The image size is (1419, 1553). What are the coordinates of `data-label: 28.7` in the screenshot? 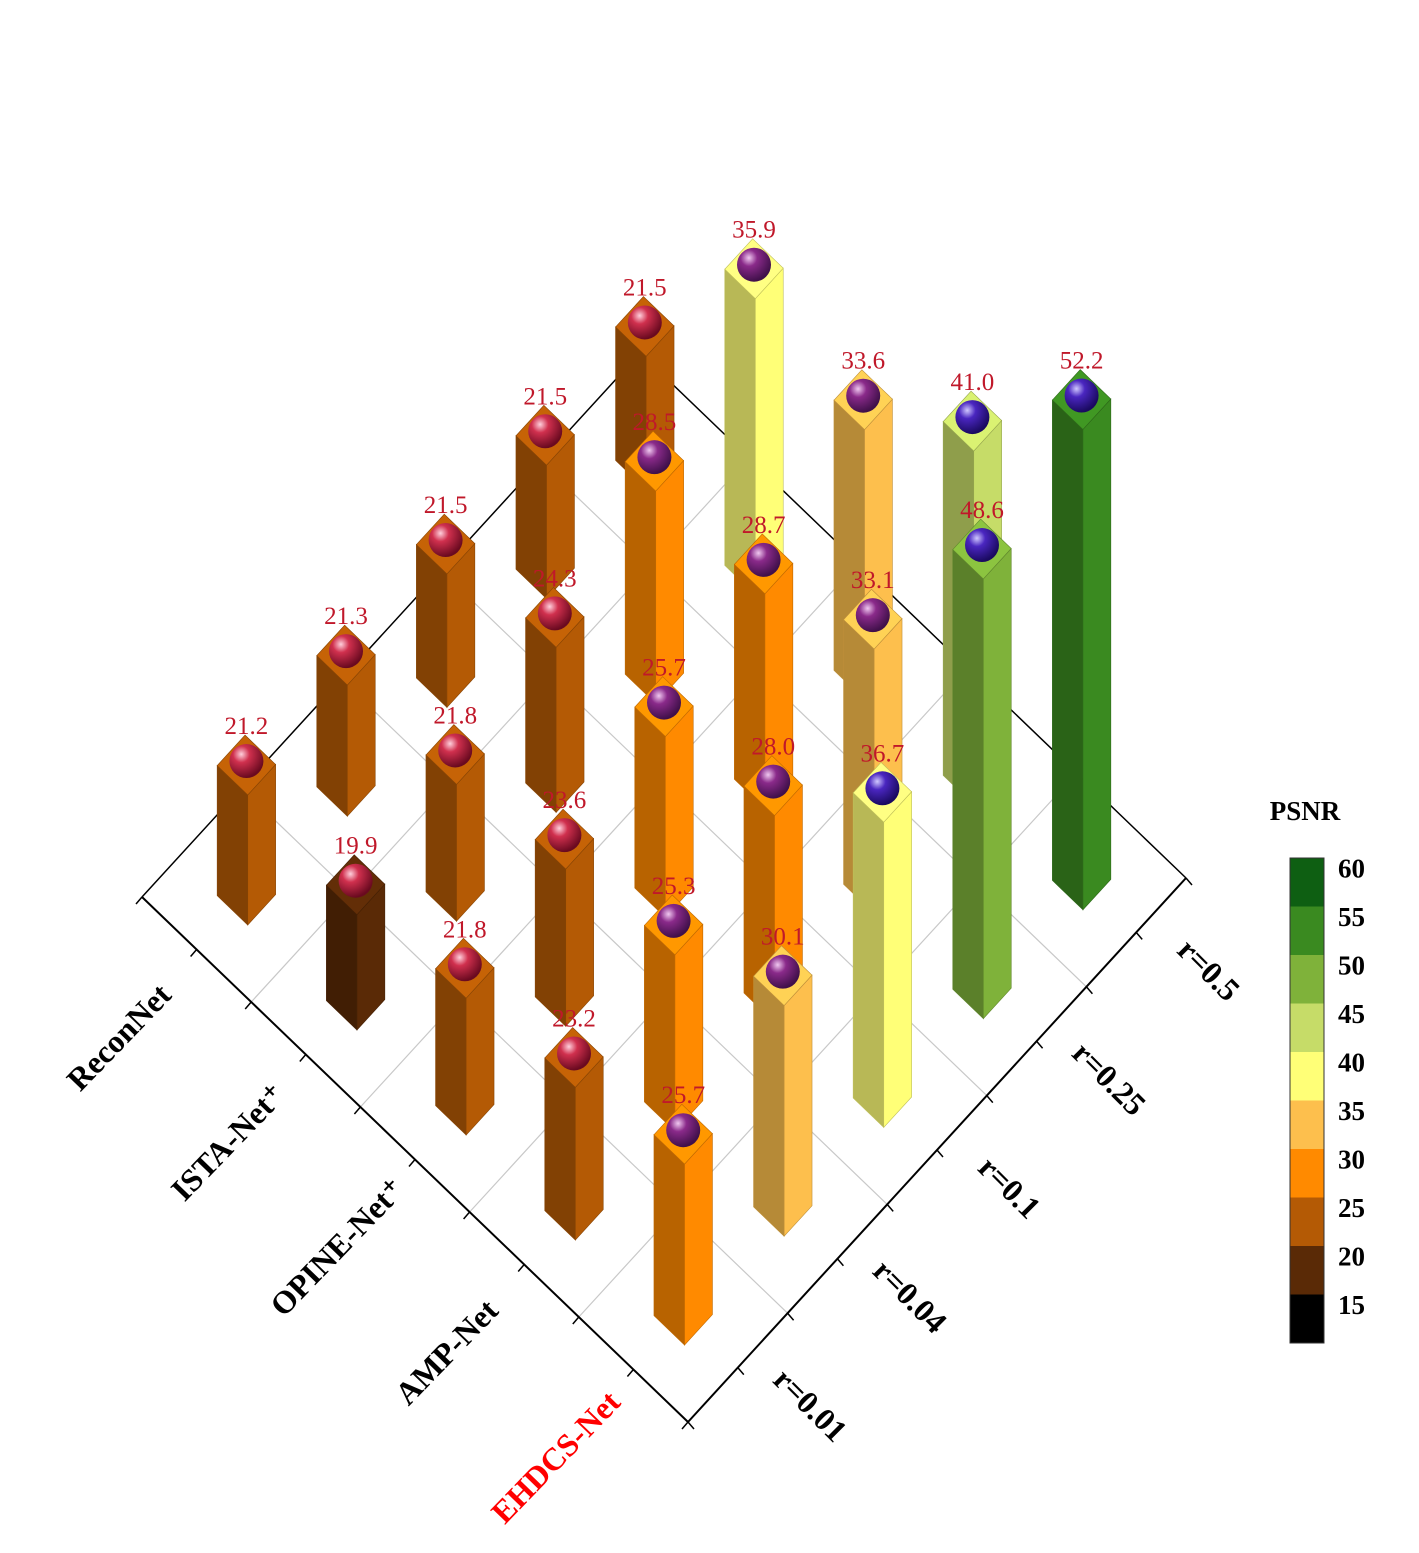 It's located at (764, 525).